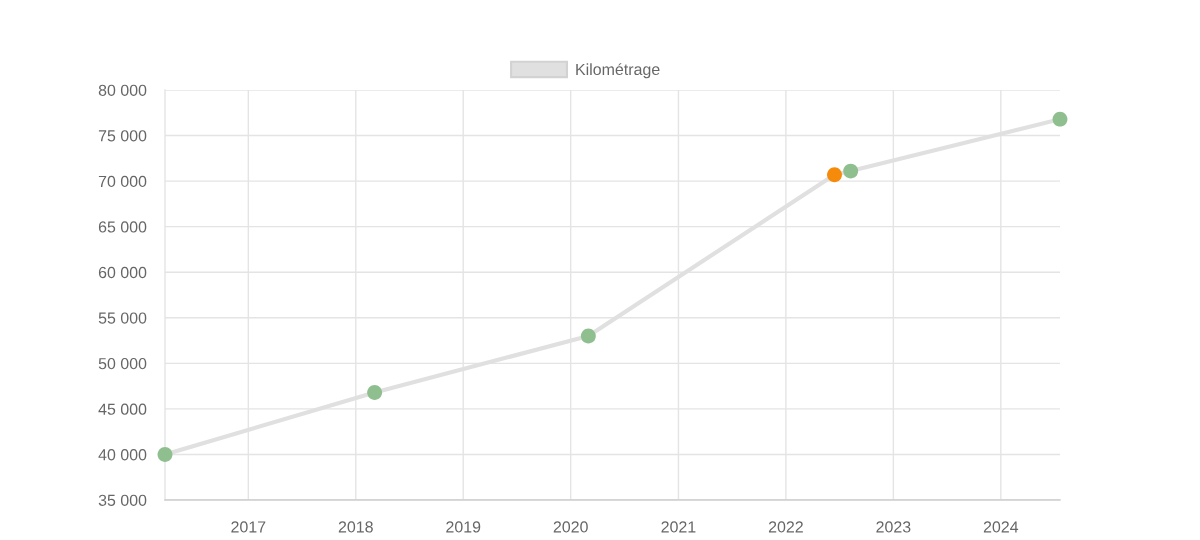 The height and width of the screenshot is (540, 1200). What do you see at coordinates (122, 136) in the screenshot?
I see `y-tick-label: 75 000` at bounding box center [122, 136].